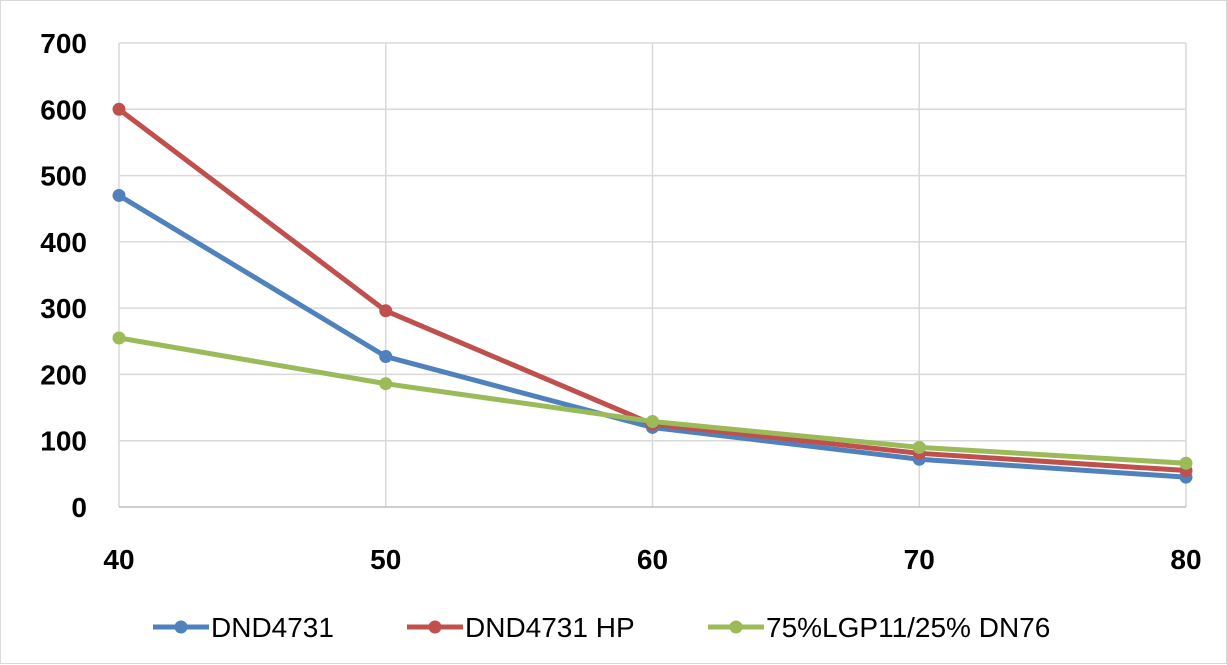 This screenshot has width=1227, height=665. I want to click on legend-label: 75%LGP11/25% DN76, so click(908, 627).